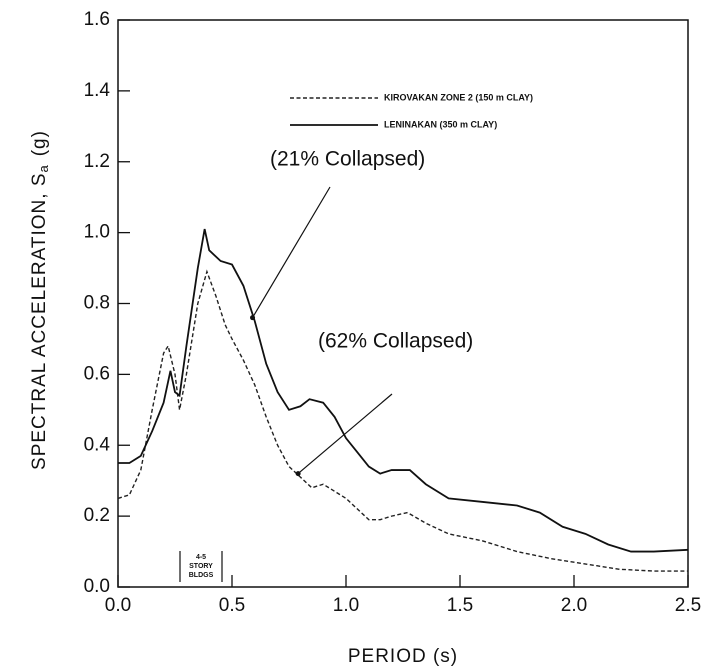 The height and width of the screenshot is (670, 703). Describe the element at coordinates (232, 605) in the screenshot. I see `x-tick-label: 0.5` at that location.